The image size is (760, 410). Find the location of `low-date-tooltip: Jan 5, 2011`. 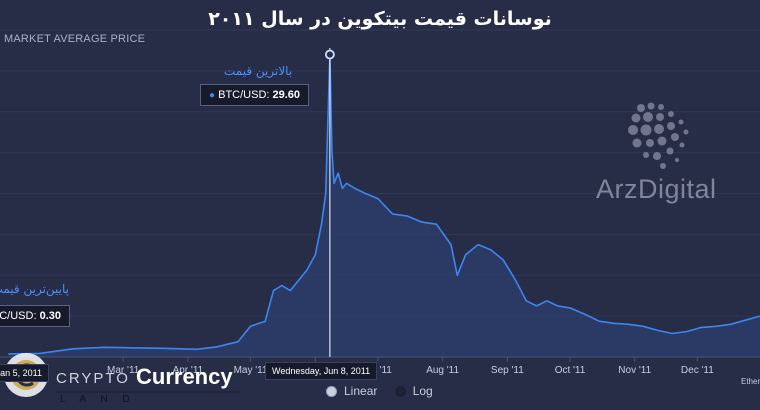

low-date-tooltip: Jan 5, 2011 is located at coordinates (24, 373).